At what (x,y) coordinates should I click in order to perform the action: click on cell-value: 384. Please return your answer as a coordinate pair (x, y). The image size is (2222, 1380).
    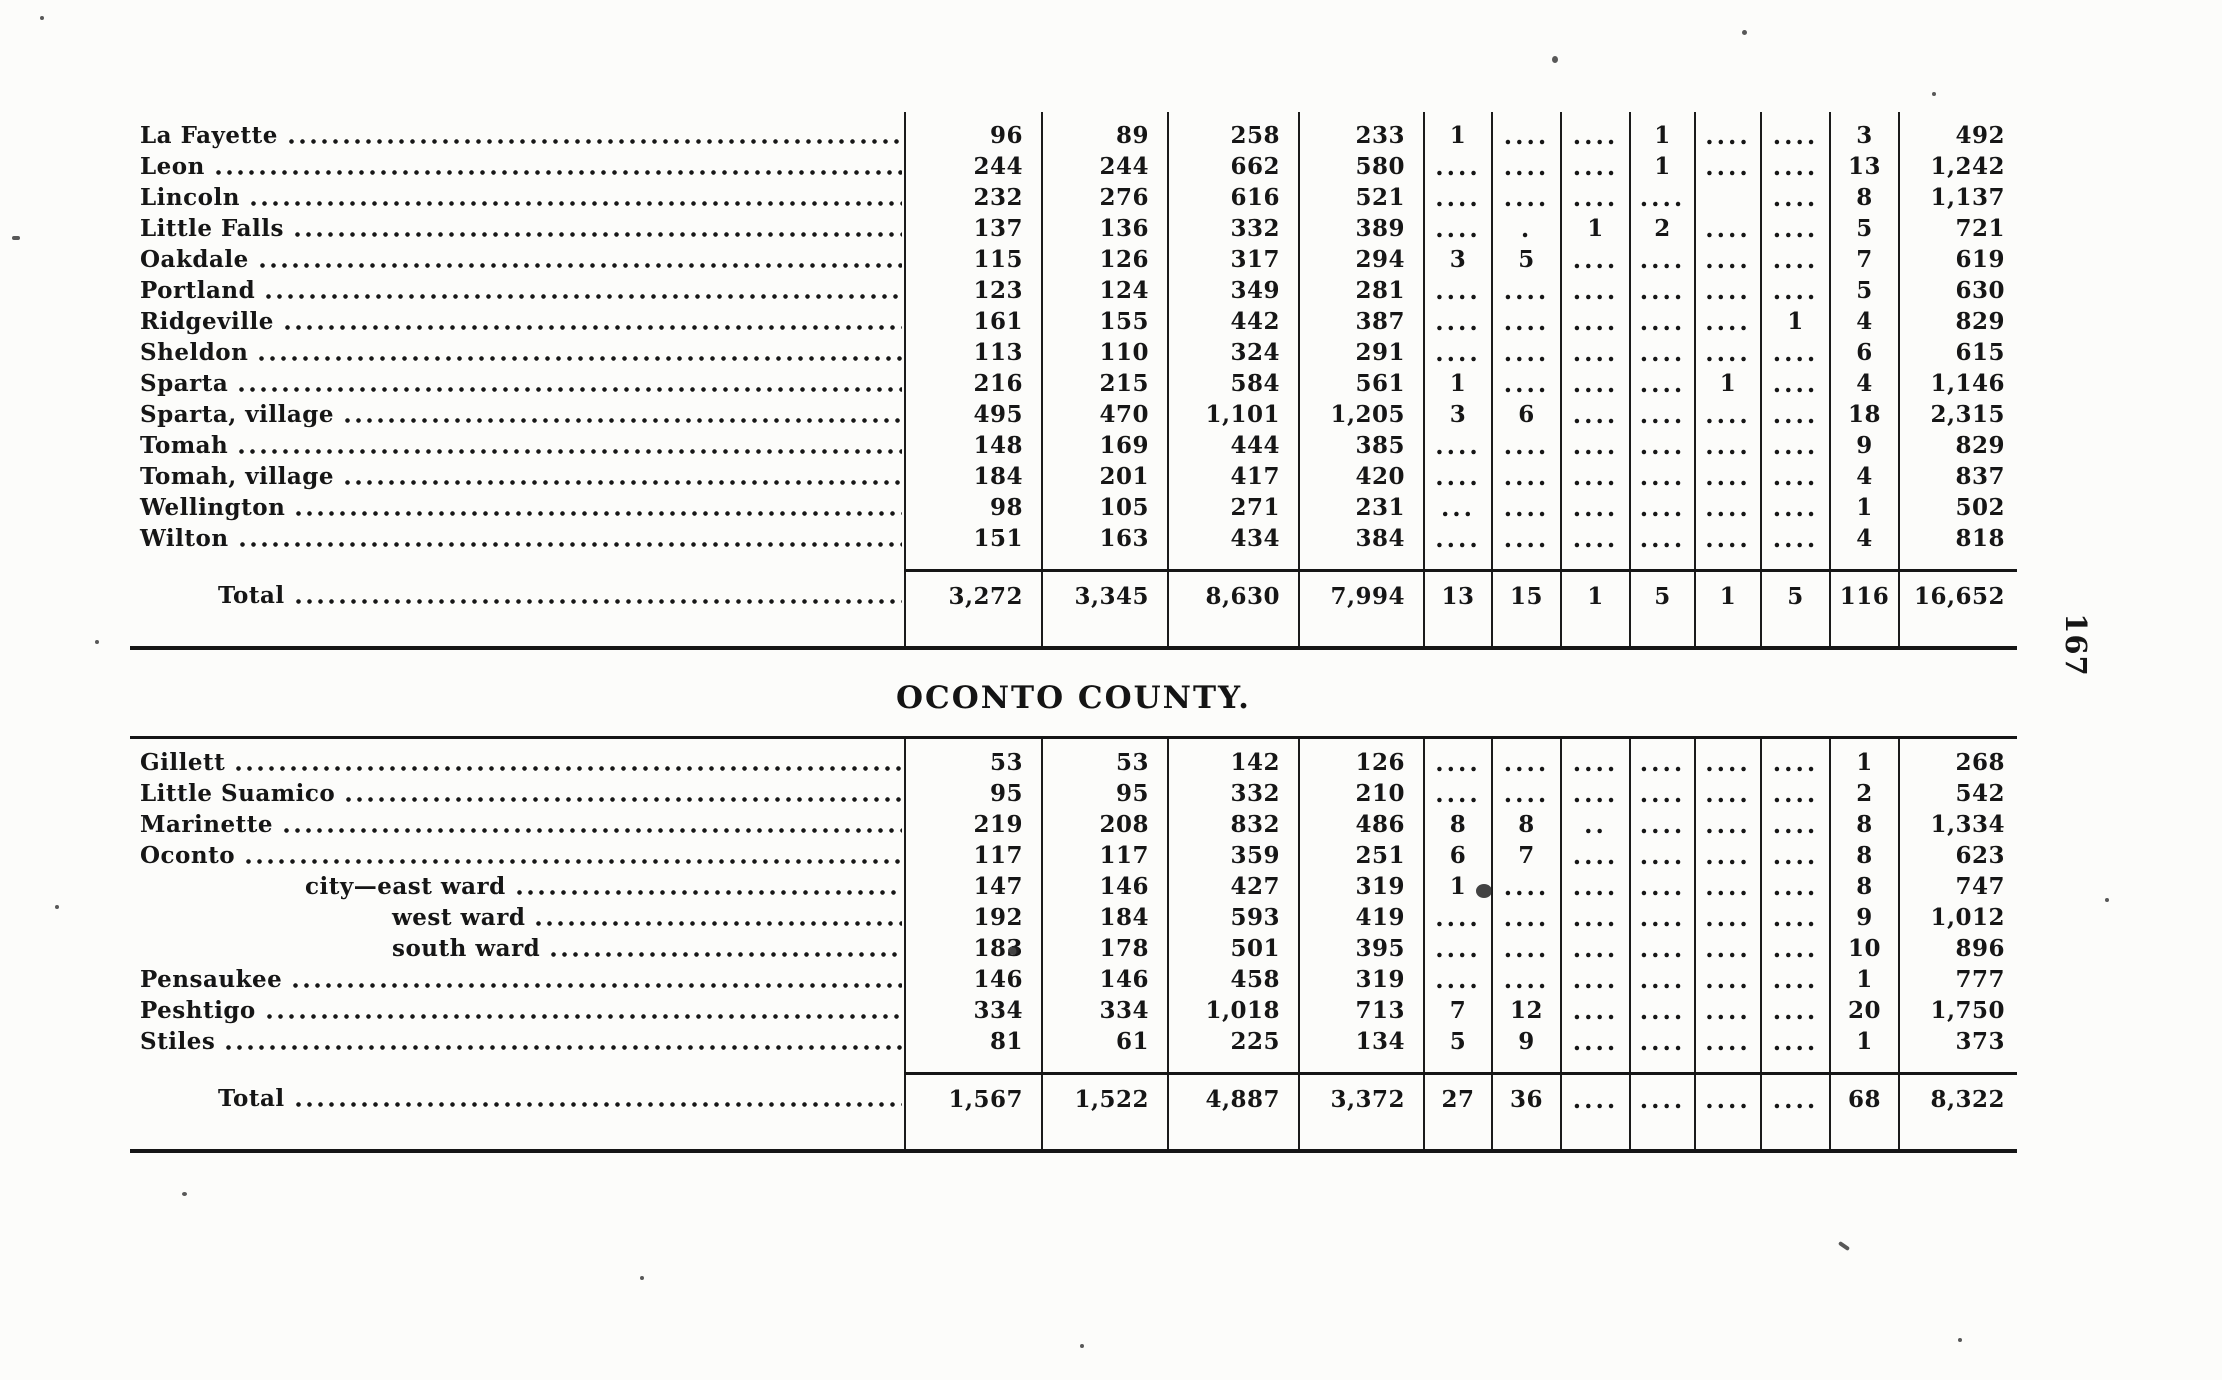
    Looking at the image, I should click on (1361, 538).